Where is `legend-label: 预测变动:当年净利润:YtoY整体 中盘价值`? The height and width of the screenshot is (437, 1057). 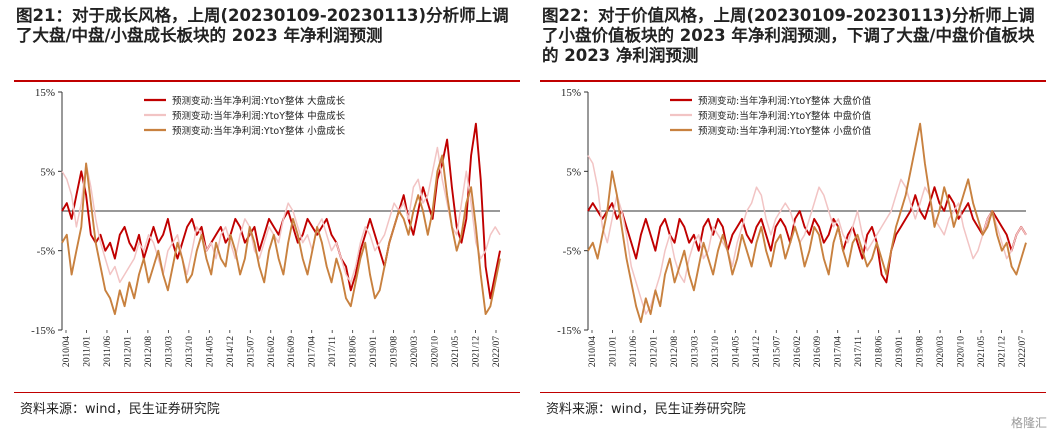
legend-label: 预测变动:当年净利润:YtoY整体 中盘价值 is located at coordinates (785, 116).